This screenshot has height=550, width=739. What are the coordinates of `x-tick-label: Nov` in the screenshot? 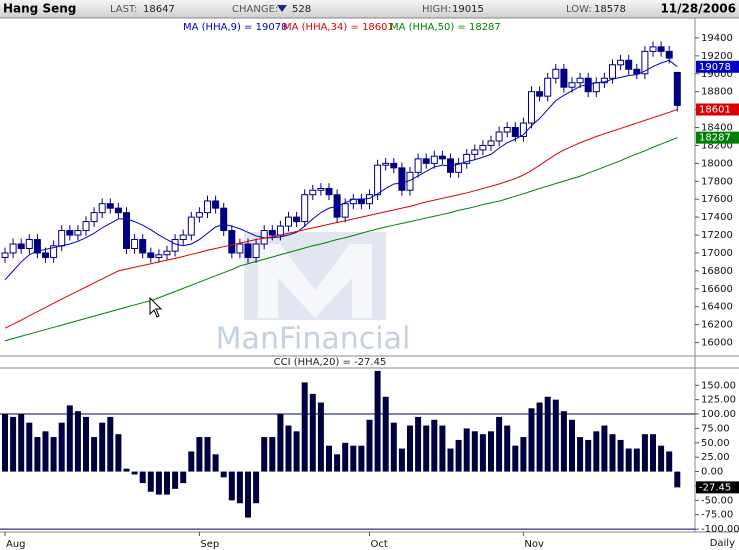 It's located at (534, 544).